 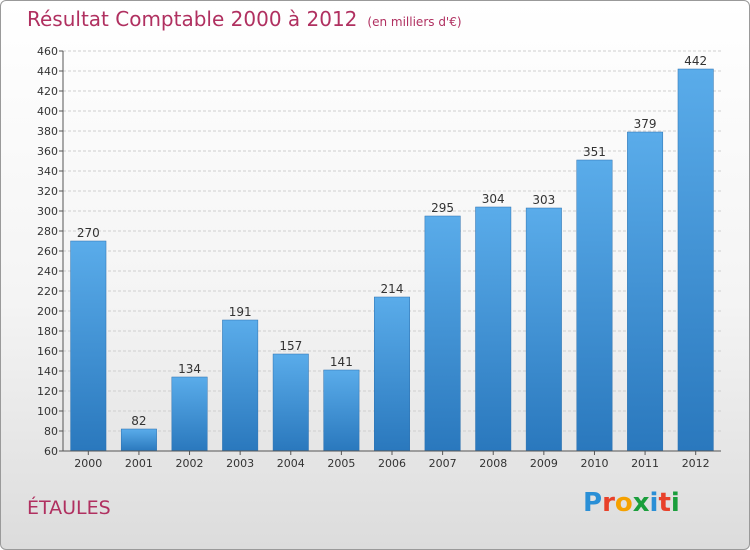 I want to click on data-label: 295, so click(x=442, y=208).